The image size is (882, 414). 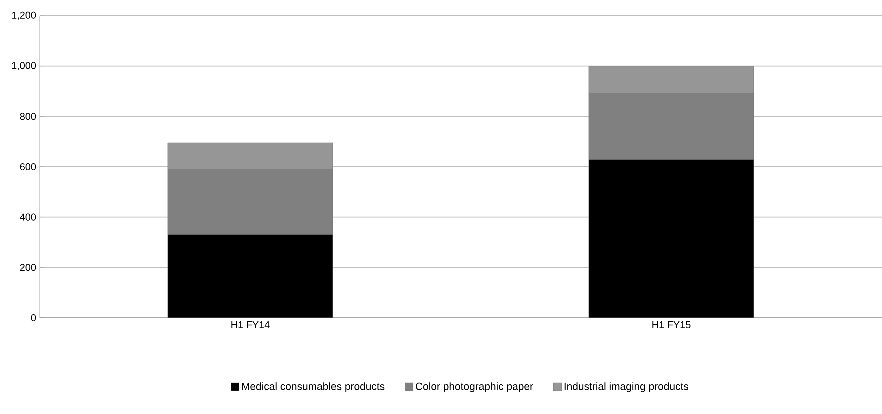 I want to click on y-tick-label: 1,000, so click(x=24, y=66).